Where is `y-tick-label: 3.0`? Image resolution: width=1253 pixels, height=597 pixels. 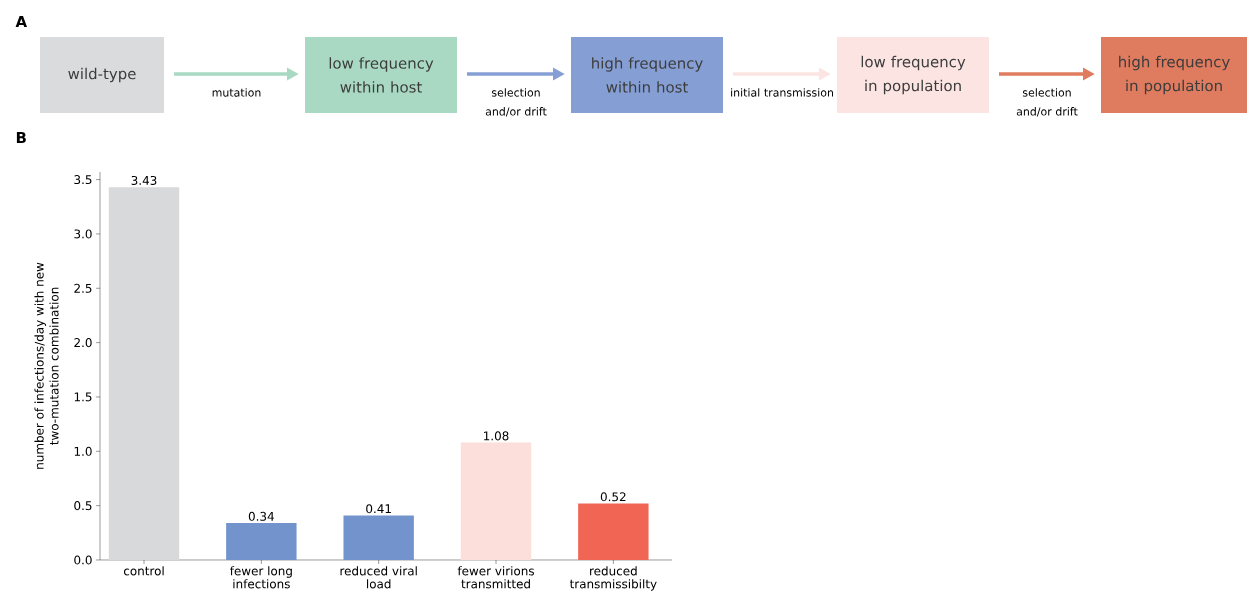
y-tick-label: 3.0 is located at coordinates (83, 234).